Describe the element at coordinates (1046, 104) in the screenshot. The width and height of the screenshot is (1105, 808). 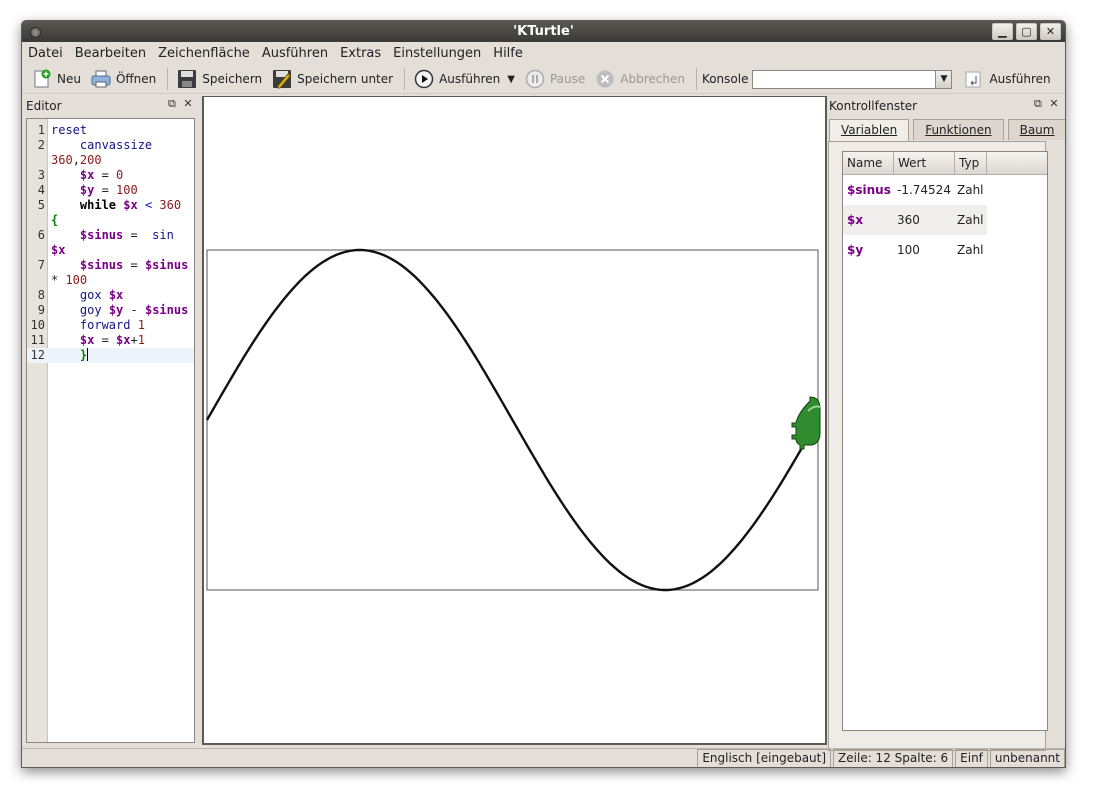
I see `inspector-dock-buttons: ⧉ ✕` at that location.